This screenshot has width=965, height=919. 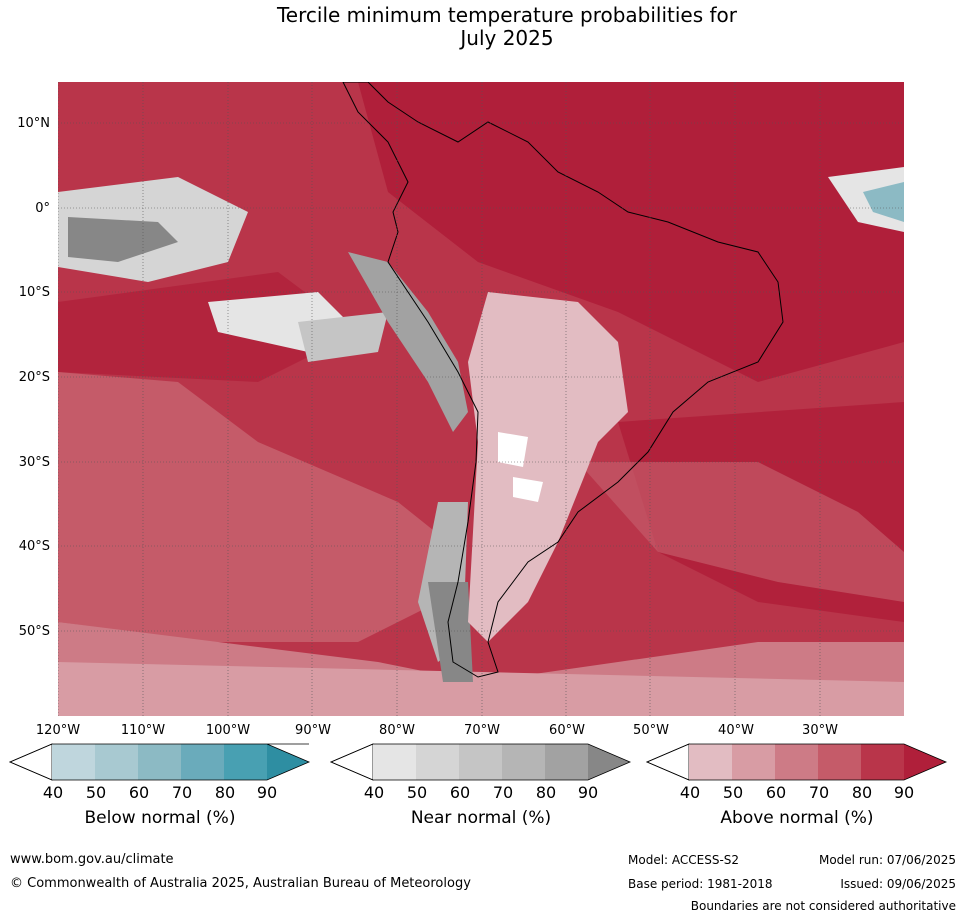 I want to click on cbar-near-low-arrow, so click(x=351, y=762).